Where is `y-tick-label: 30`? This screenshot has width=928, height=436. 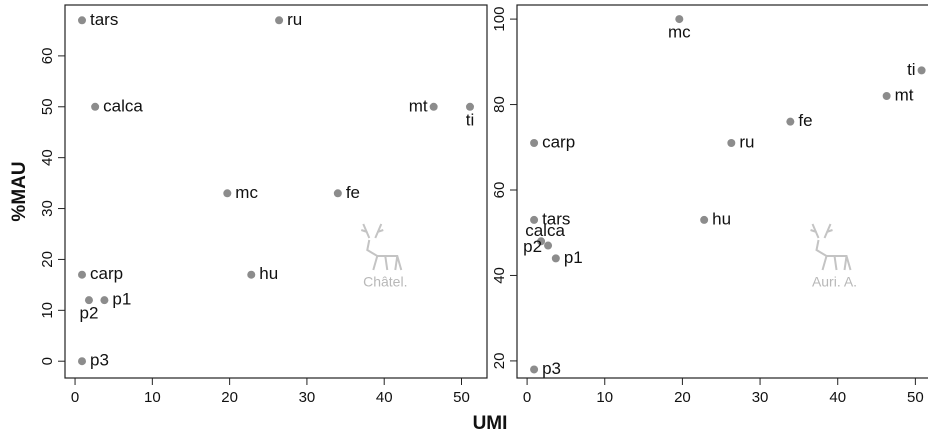 y-tick-label: 30 is located at coordinates (47, 208).